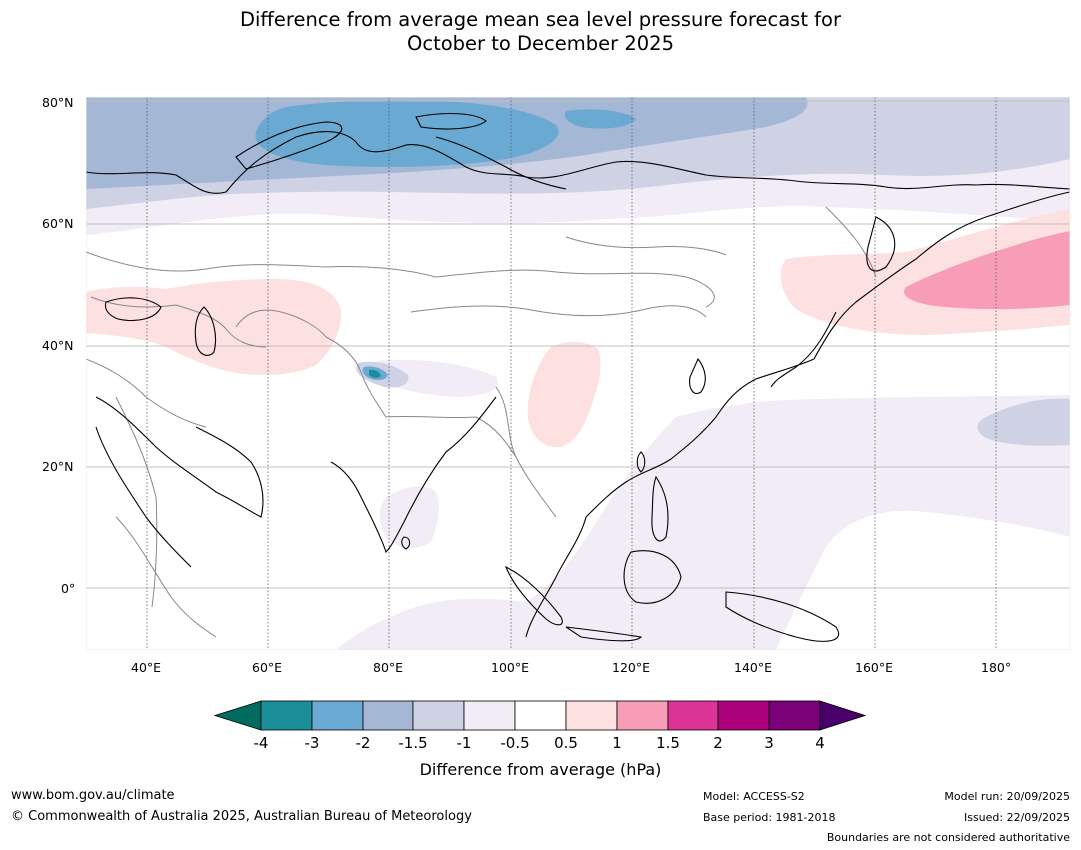 The height and width of the screenshot is (850, 1081). What do you see at coordinates (58, 102) in the screenshot?
I see `lat-label-80n: 80°N` at bounding box center [58, 102].